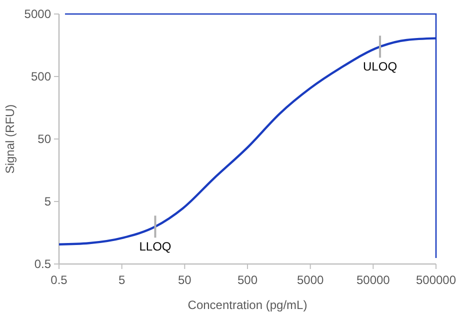  What do you see at coordinates (59, 280) in the screenshot?
I see `x-tick-label: 0.5` at bounding box center [59, 280].